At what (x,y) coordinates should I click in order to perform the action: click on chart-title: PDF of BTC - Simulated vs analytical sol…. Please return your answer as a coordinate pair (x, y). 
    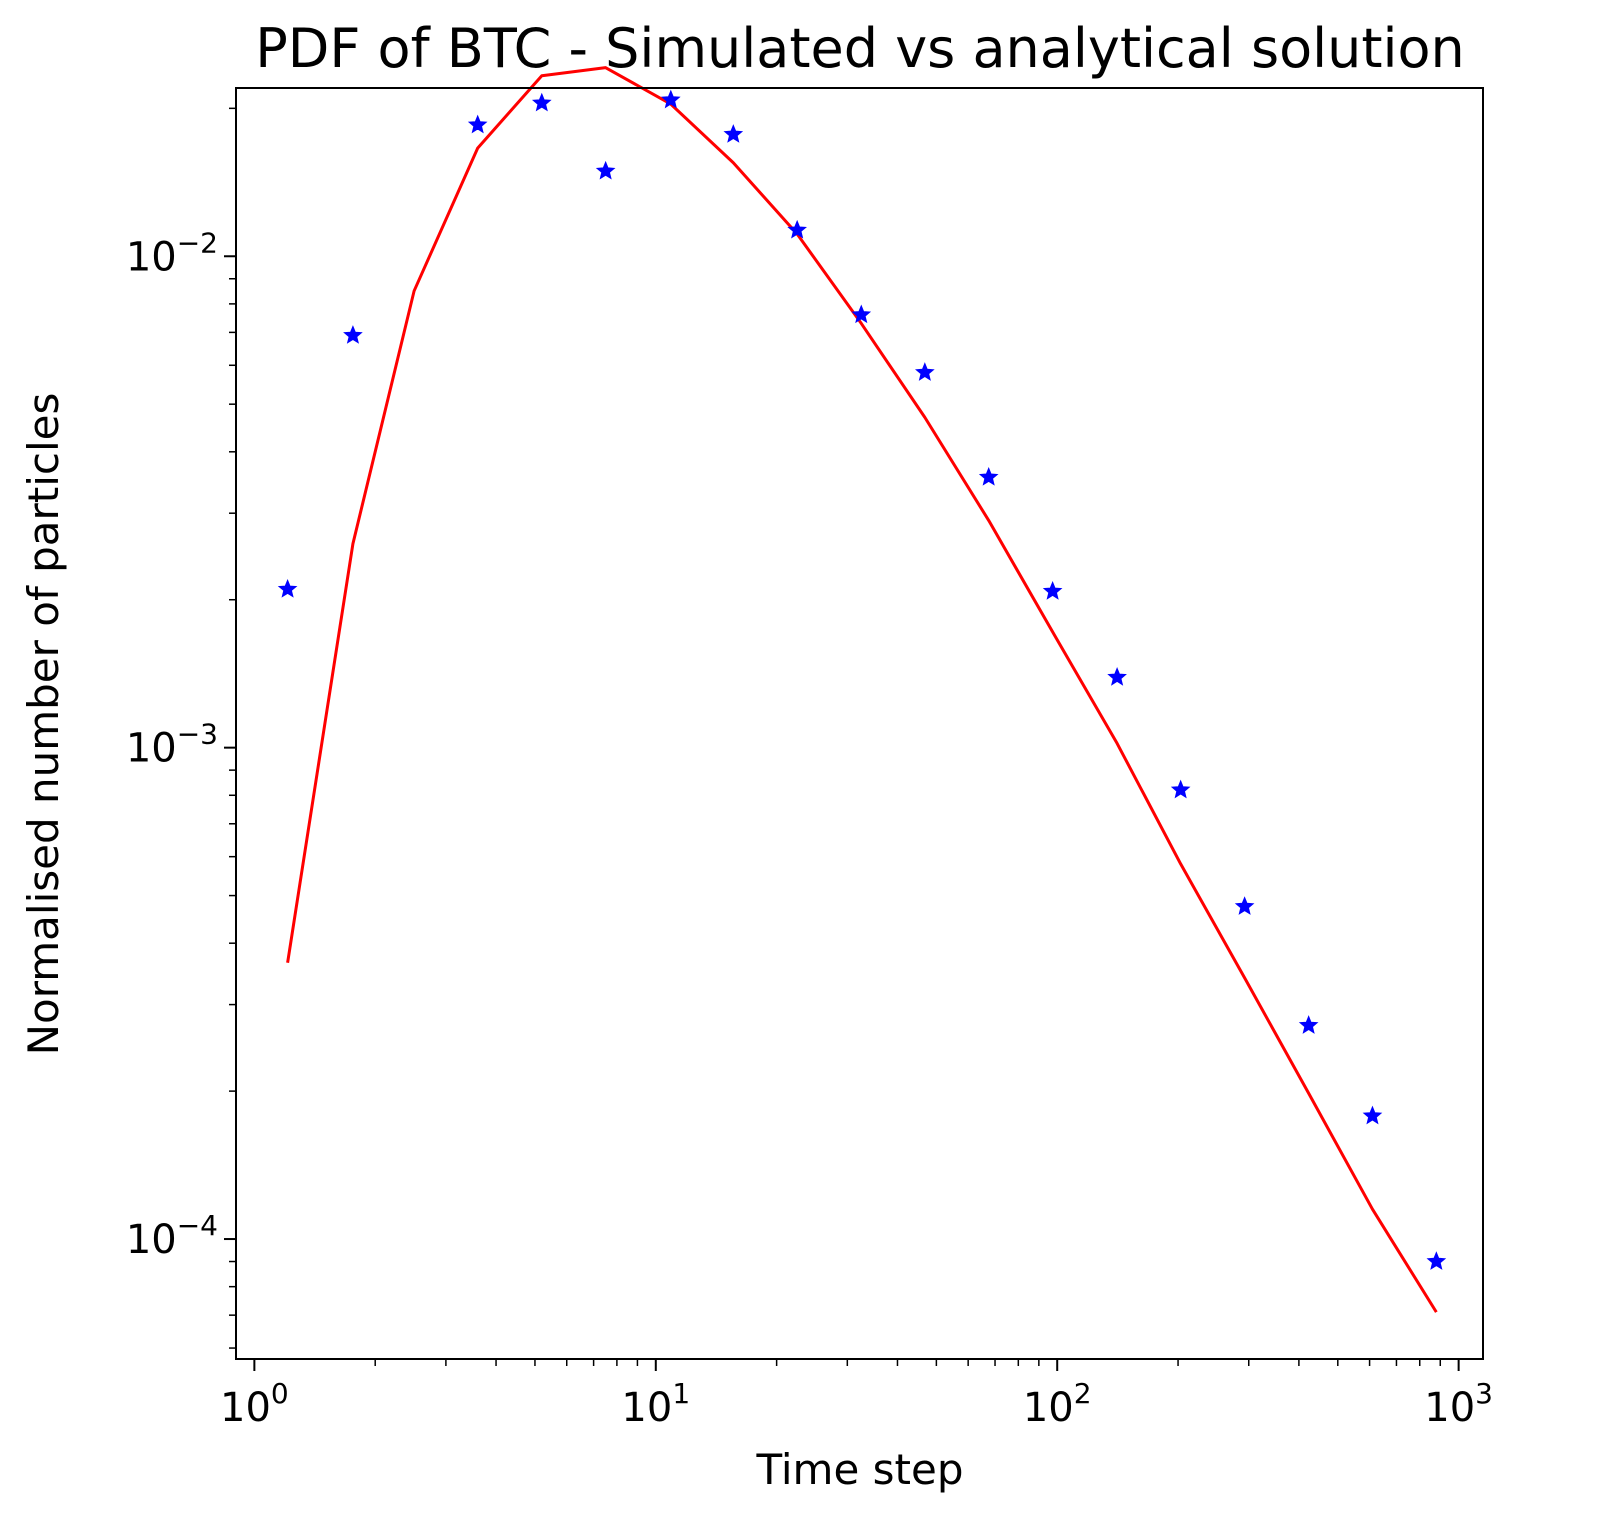
    Looking at the image, I should click on (860, 48).